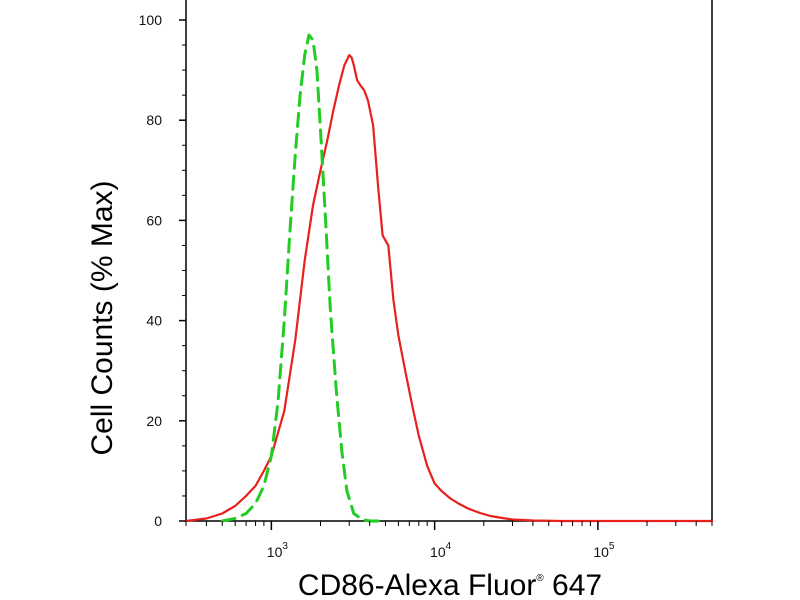 The image size is (800, 600). I want to click on x-axis-title-suffix: 647, so click(573, 584).